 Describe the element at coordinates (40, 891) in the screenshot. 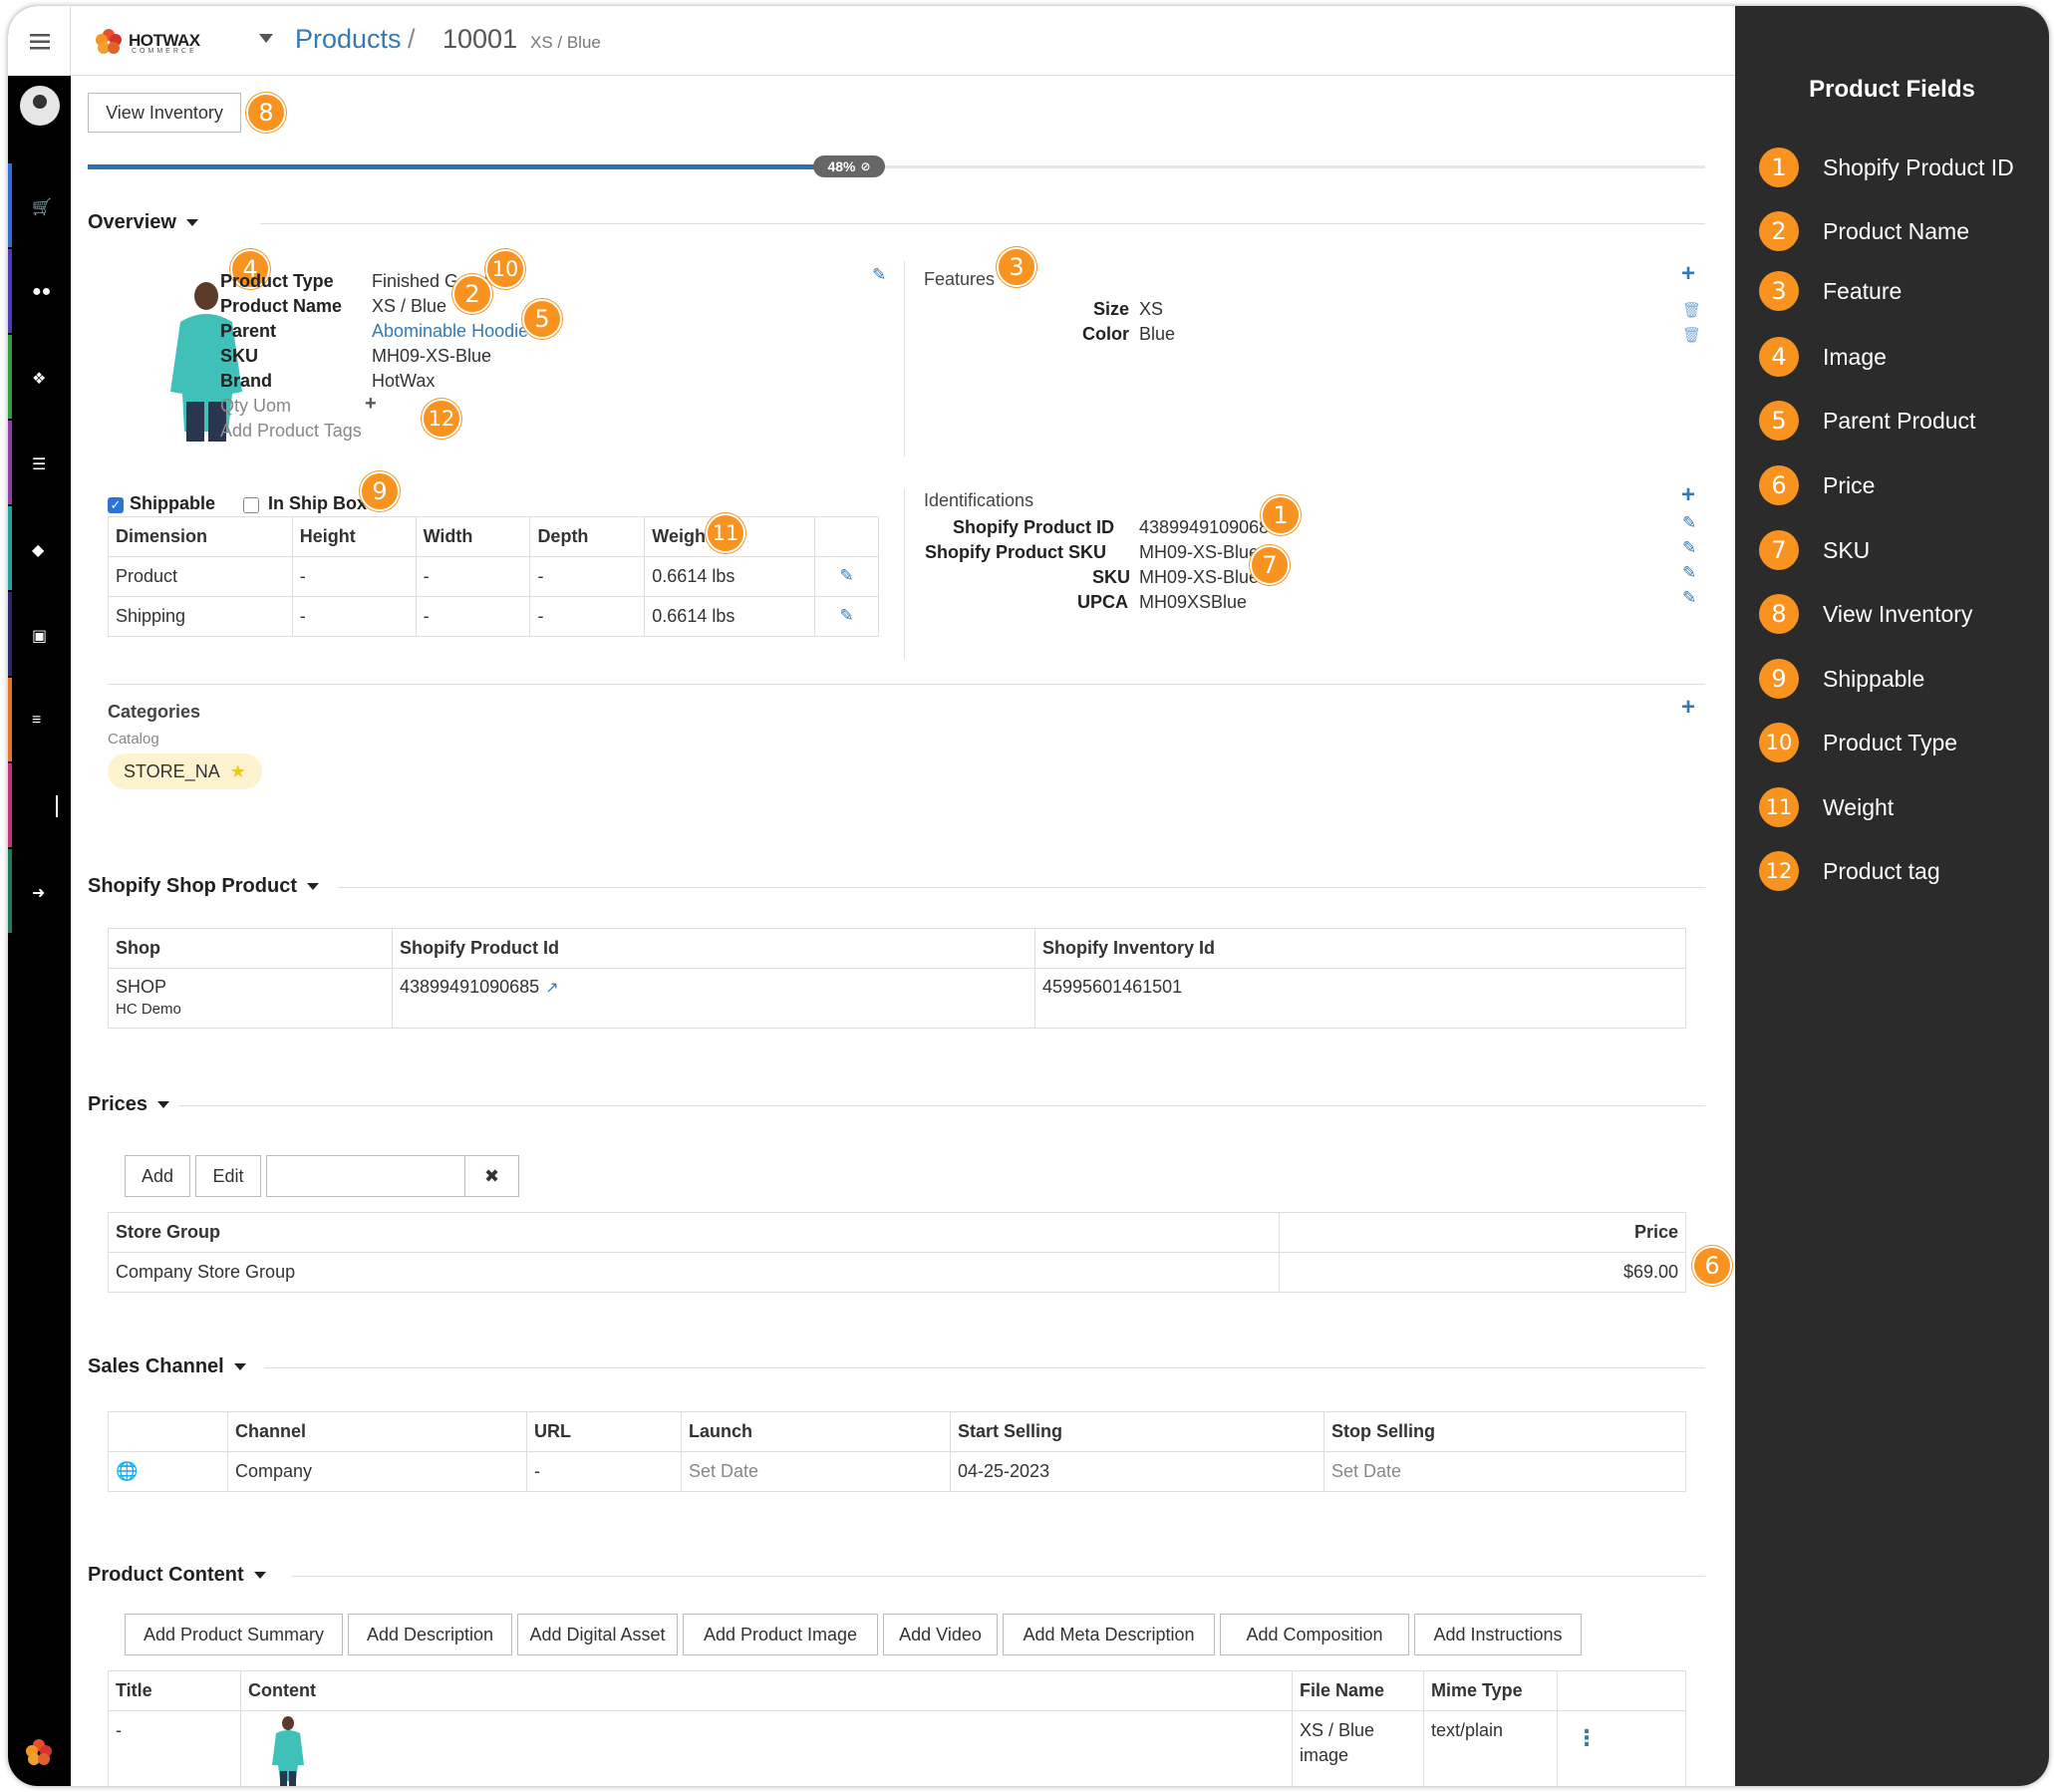

I see `rail-item-logout: ➜` at that location.